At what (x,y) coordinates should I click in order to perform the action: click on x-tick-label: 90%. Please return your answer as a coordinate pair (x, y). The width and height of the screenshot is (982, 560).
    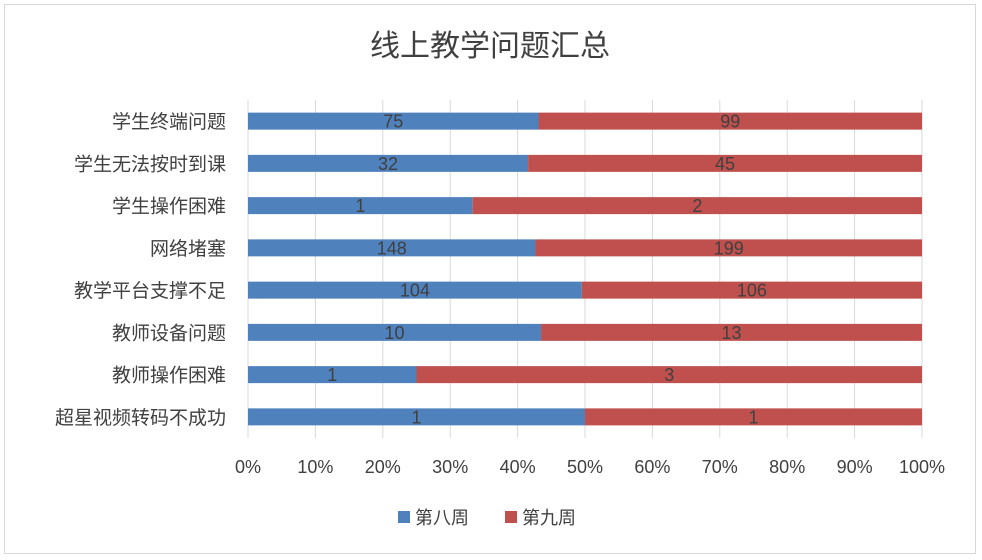
    Looking at the image, I should click on (855, 467).